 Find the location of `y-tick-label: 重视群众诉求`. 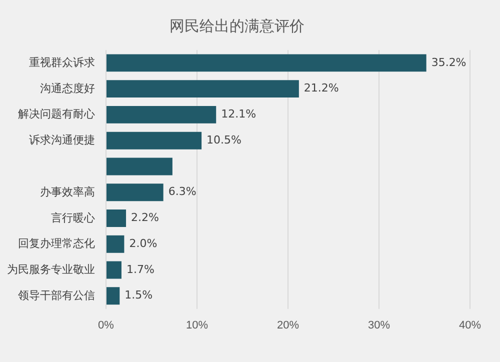

y-tick-label: 重视群众诉求 is located at coordinates (62, 62).